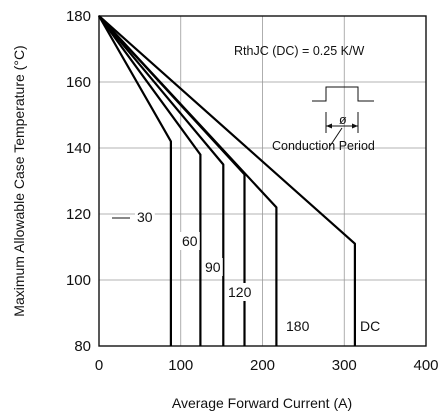 This screenshot has width=445, height=419. I want to click on y-tick-label: 100, so click(78, 280).